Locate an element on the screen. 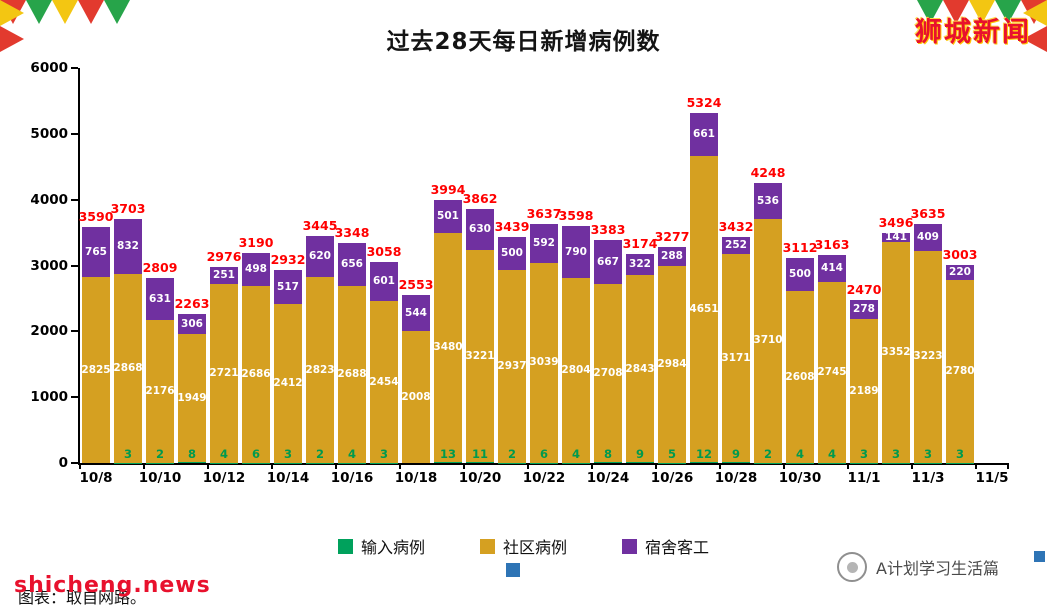 This screenshot has width=1047, height=612. community-segment: 2843 is located at coordinates (640, 369).